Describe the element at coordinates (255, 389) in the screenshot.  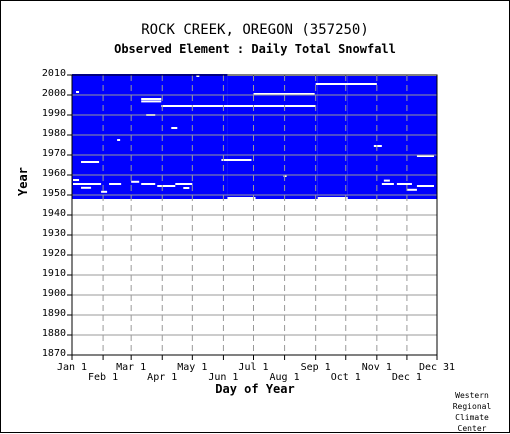
I see `x-axis-label: Day of Year` at that location.